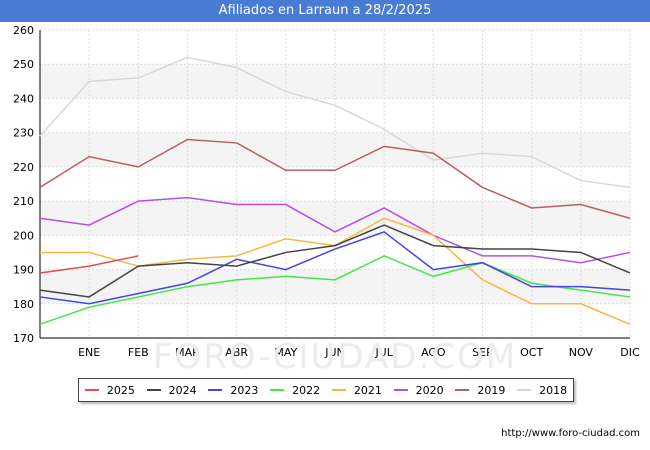 The image size is (650, 450). Describe the element at coordinates (138, 352) in the screenshot. I see `x-tick-label: FEB` at that location.